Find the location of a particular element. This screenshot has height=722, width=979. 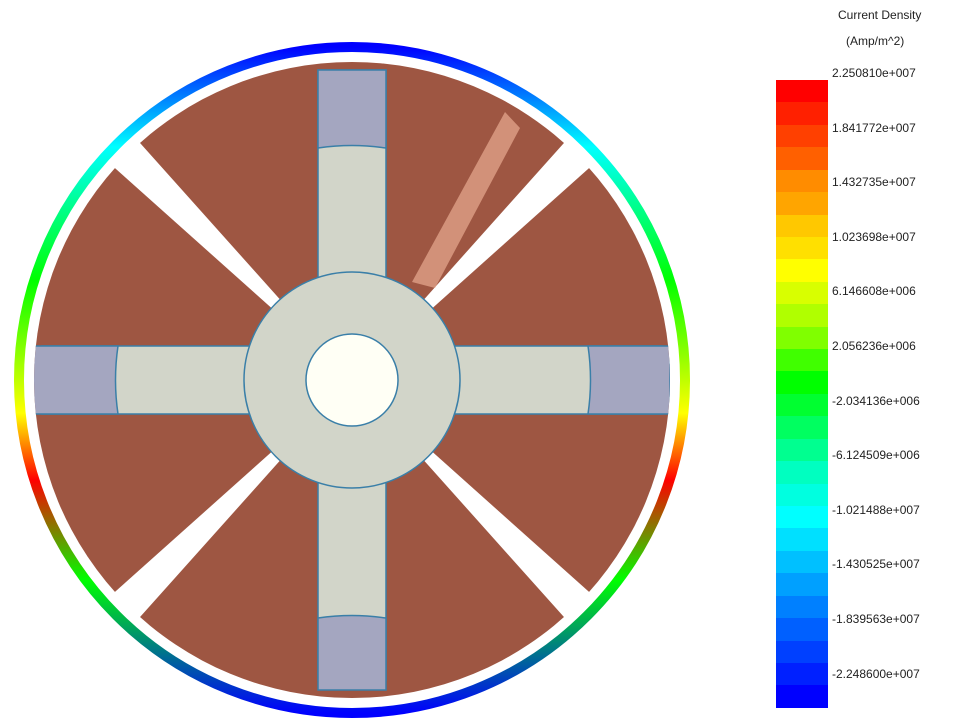

legend-tick-label: 2.250810e+007 is located at coordinates (874, 73).